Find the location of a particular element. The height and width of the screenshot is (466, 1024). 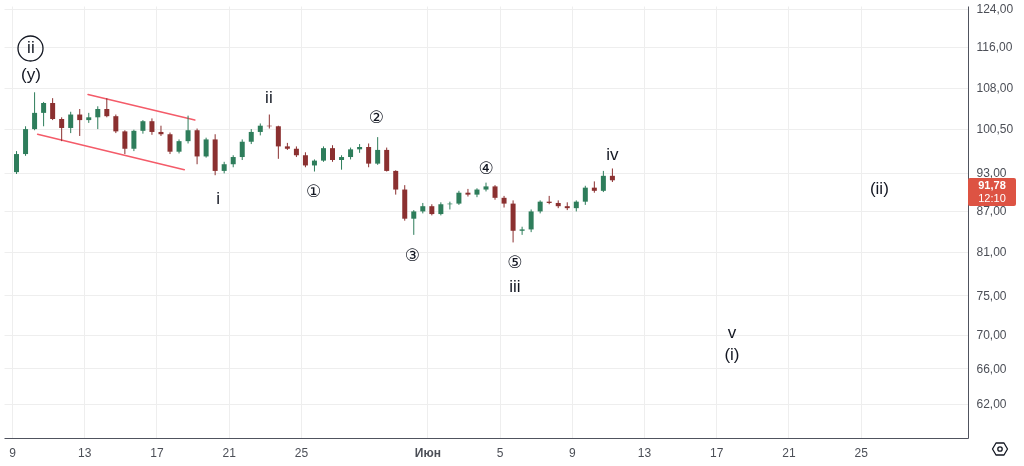

annotation: i is located at coordinates (218, 198).